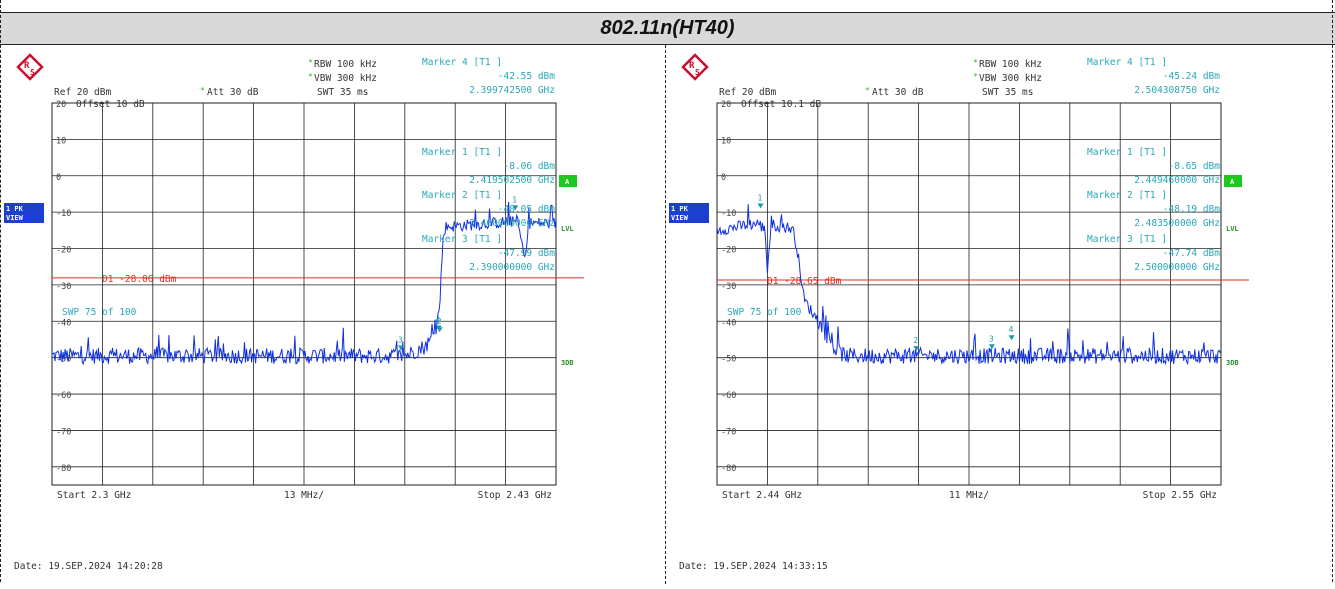 The width and height of the screenshot is (1335, 589). What do you see at coordinates (1177, 223) in the screenshot?
I see `marker-frequency: 2.483500000 GHz` at bounding box center [1177, 223].